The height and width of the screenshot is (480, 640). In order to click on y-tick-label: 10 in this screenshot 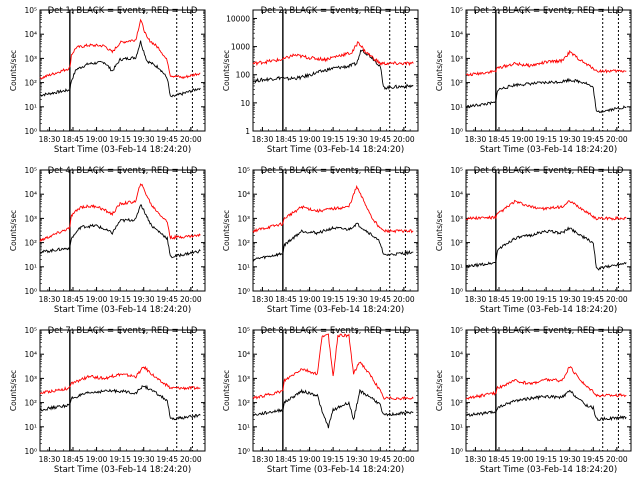, I will do `click(245, 103)`.